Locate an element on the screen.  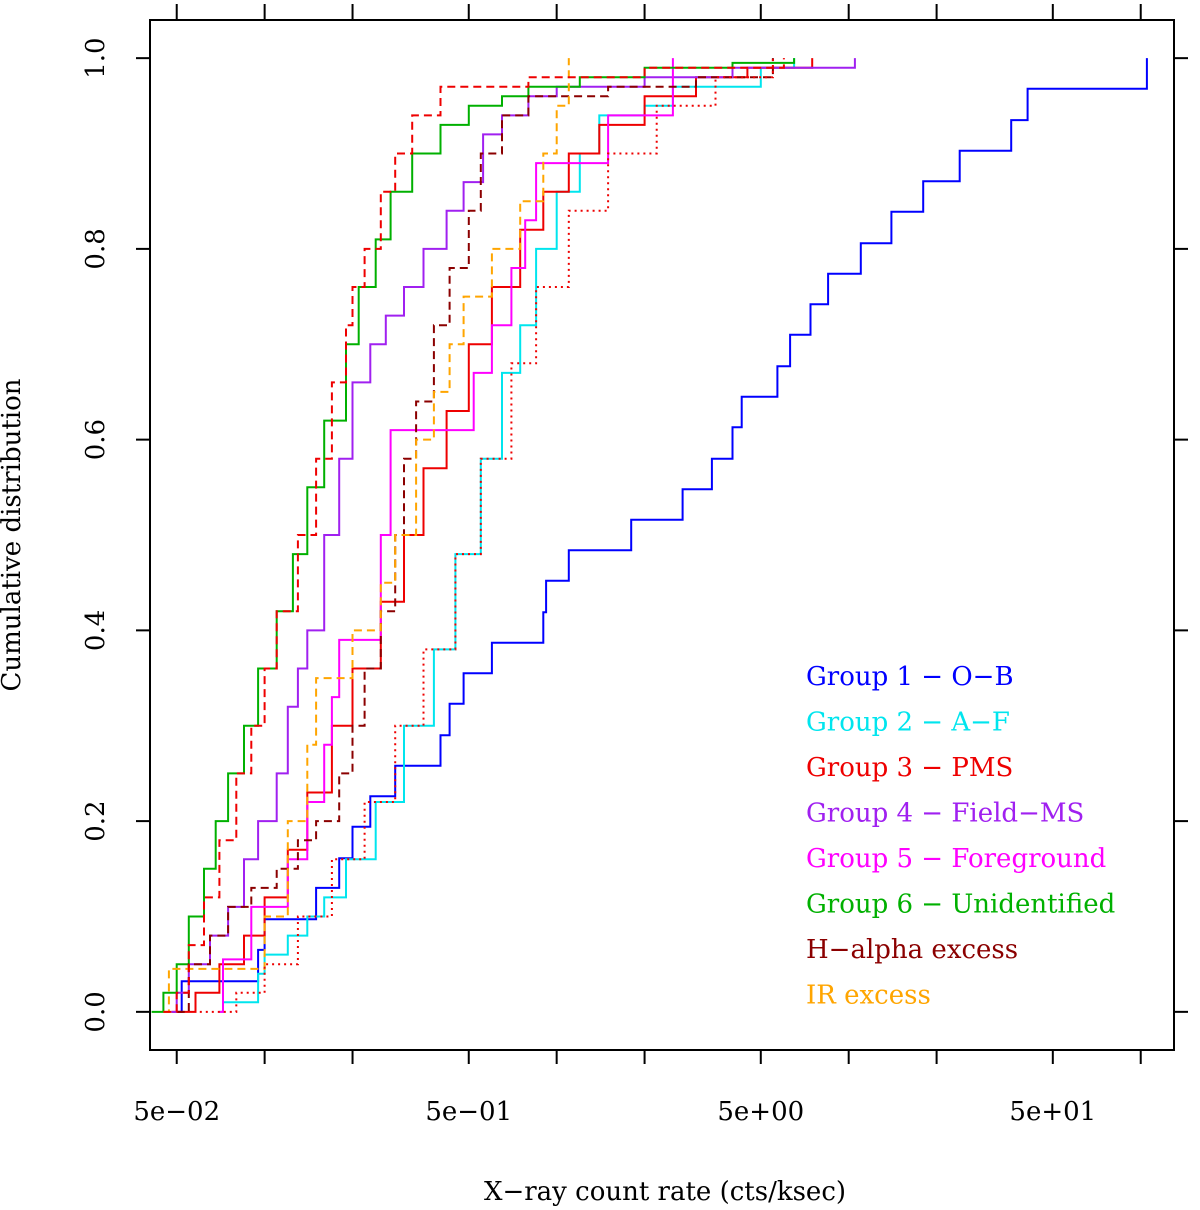
x-tick-label: 5e−02 is located at coordinates (176, 1112).